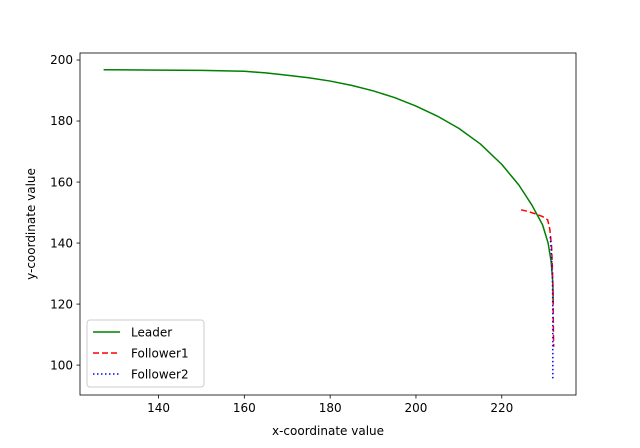 The height and width of the screenshot is (448, 640). What do you see at coordinates (244, 408) in the screenshot?
I see `x-tick-label: 160` at bounding box center [244, 408].